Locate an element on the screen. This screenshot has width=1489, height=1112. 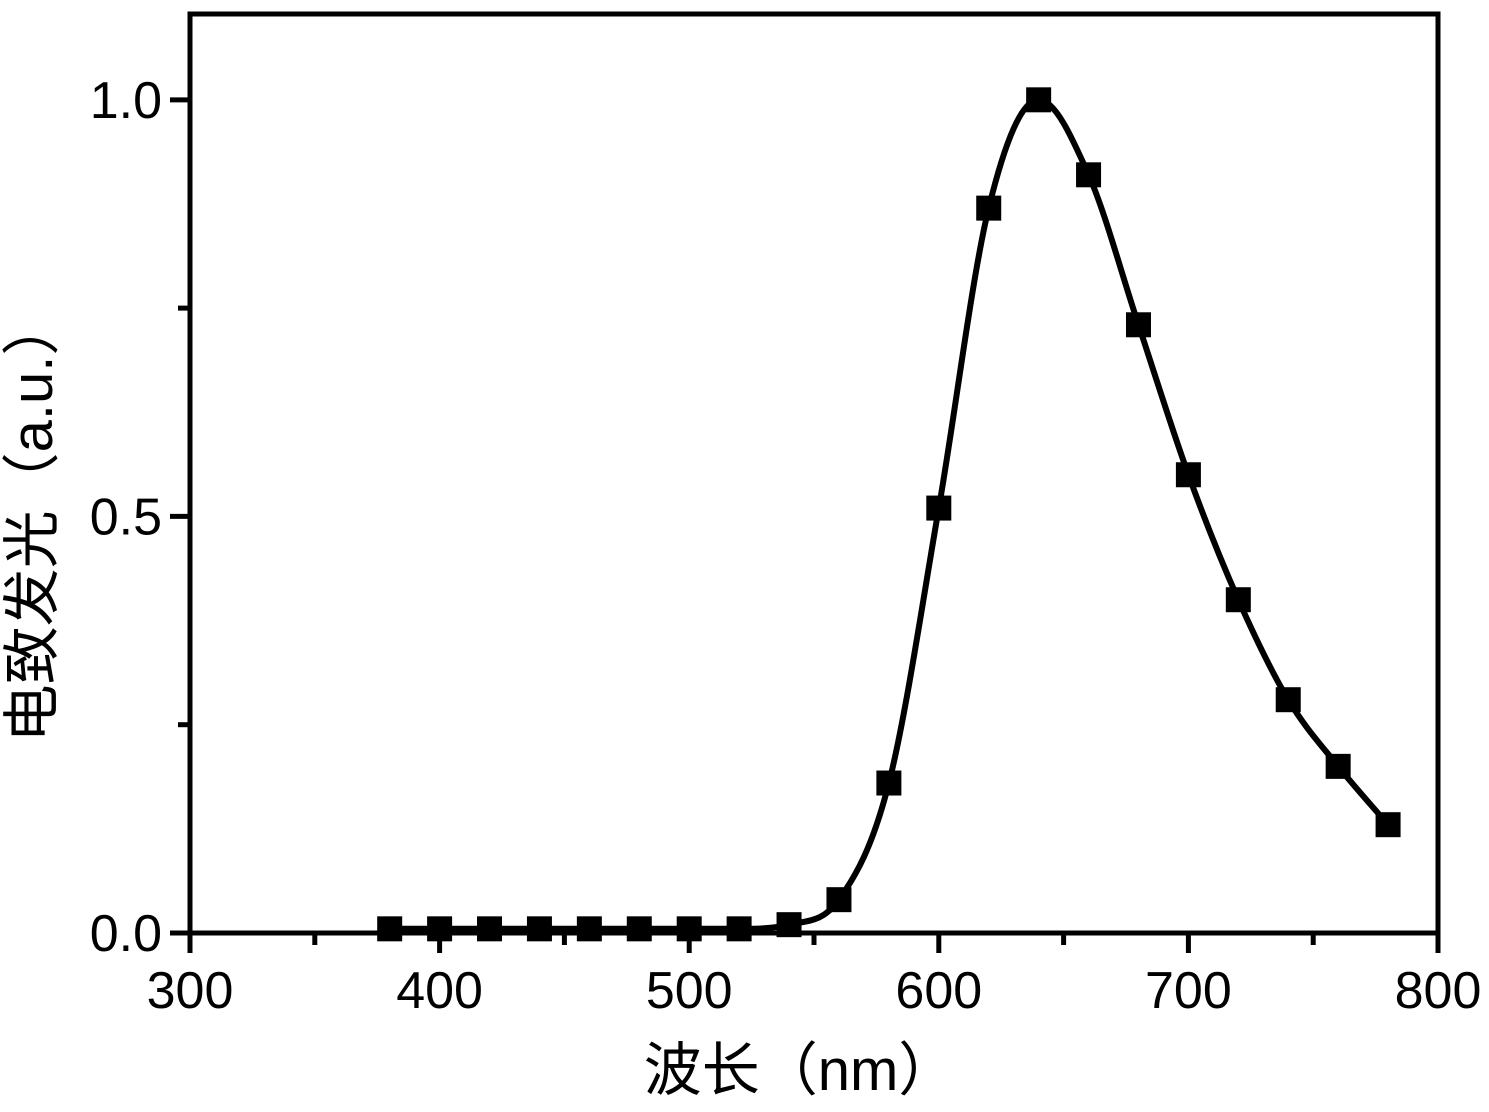
y-axis-tick-labels: 0.0 0.5 1.0 is located at coordinates (126, 517).